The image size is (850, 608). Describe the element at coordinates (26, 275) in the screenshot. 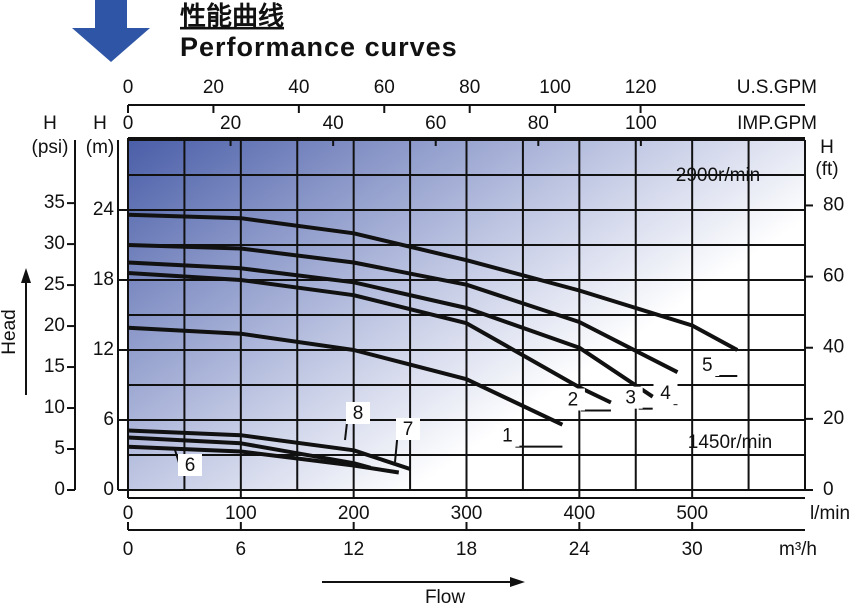

I see `head-arrow-head` at that location.